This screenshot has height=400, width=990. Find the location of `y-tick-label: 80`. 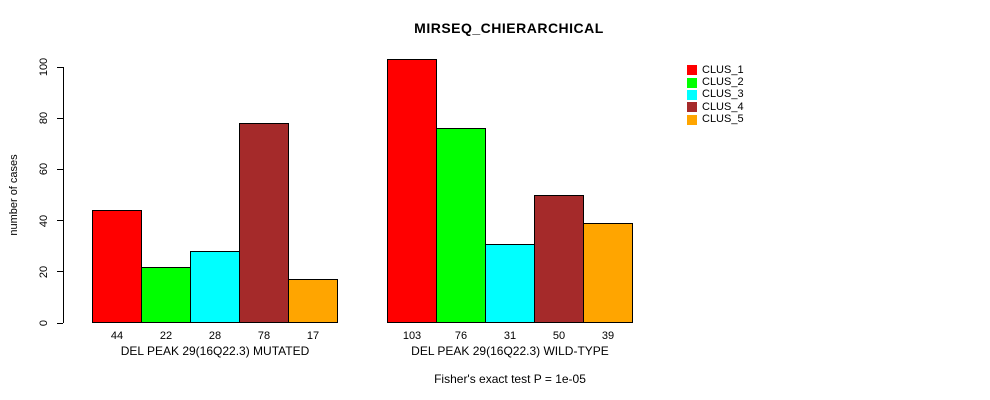

y-tick-label: 80 is located at coordinates (44, 118).